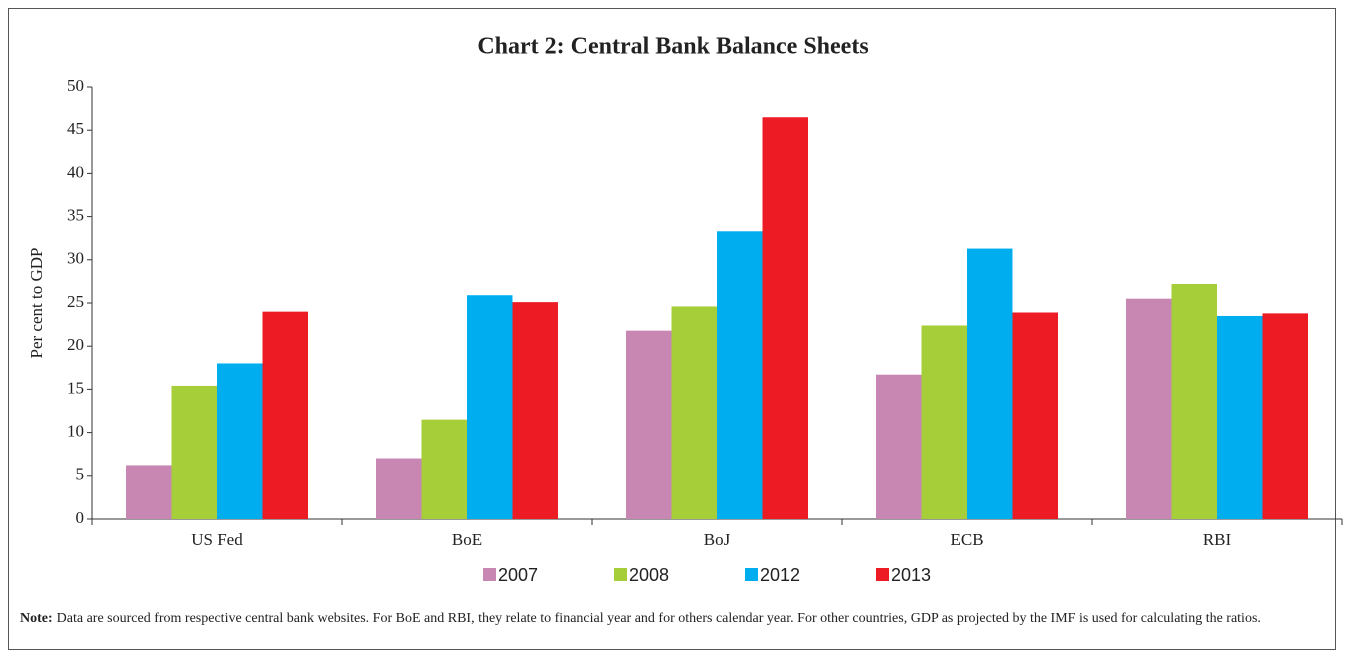  Describe the element at coordinates (36, 303) in the screenshot. I see `y-axis-label: Per cent to GDP` at that location.